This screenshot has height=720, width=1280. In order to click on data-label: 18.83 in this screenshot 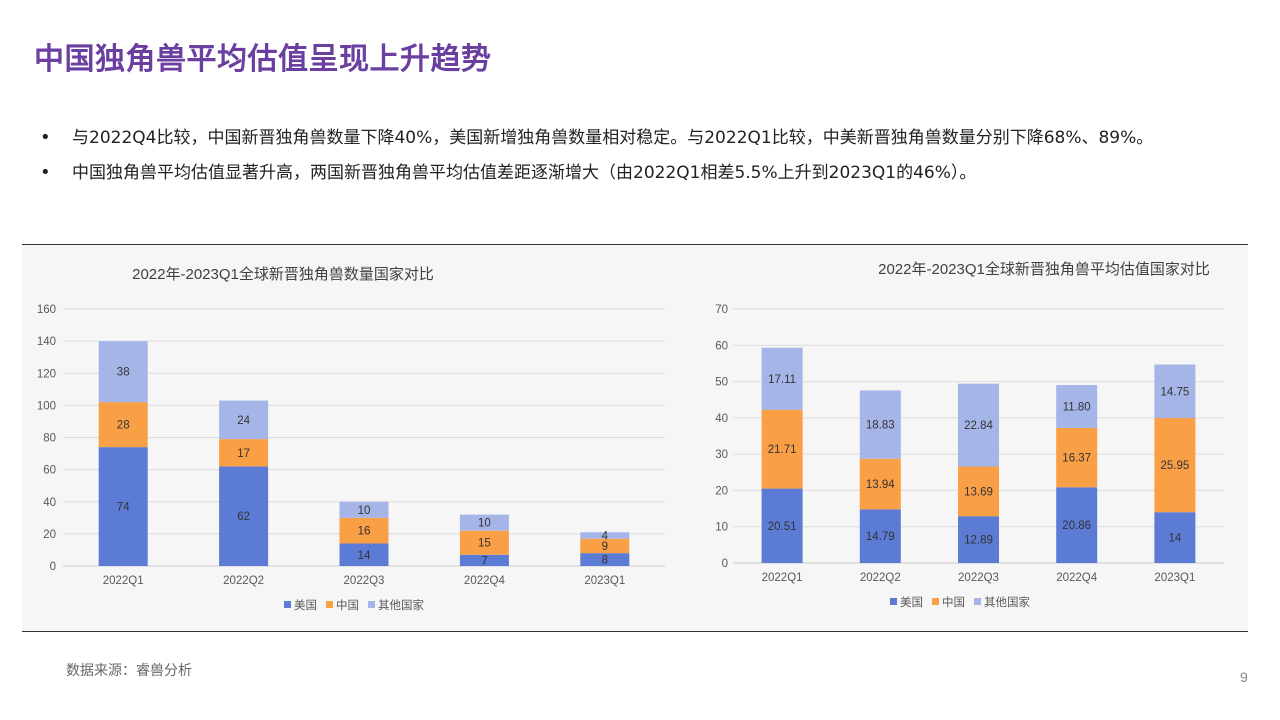, I will do `click(880, 426)`.